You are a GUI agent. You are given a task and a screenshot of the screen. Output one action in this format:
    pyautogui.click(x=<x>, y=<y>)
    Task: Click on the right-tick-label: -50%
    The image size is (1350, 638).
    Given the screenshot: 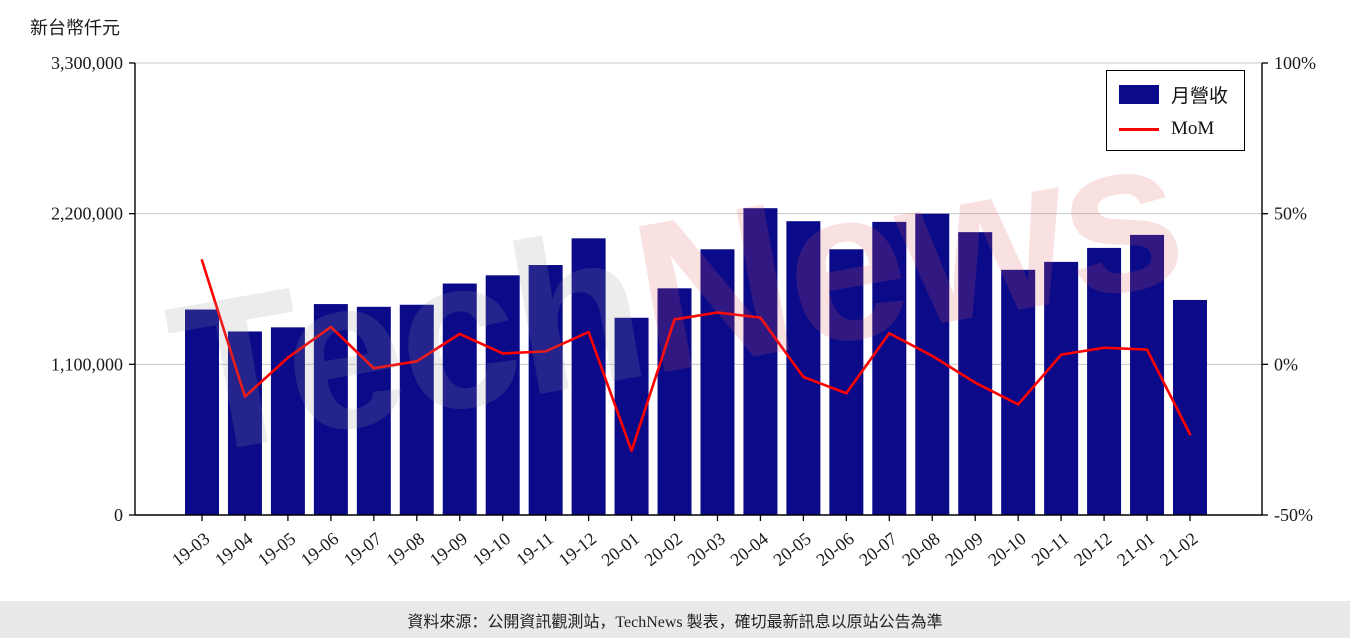 What is the action you would take?
    pyautogui.click(x=1293, y=515)
    